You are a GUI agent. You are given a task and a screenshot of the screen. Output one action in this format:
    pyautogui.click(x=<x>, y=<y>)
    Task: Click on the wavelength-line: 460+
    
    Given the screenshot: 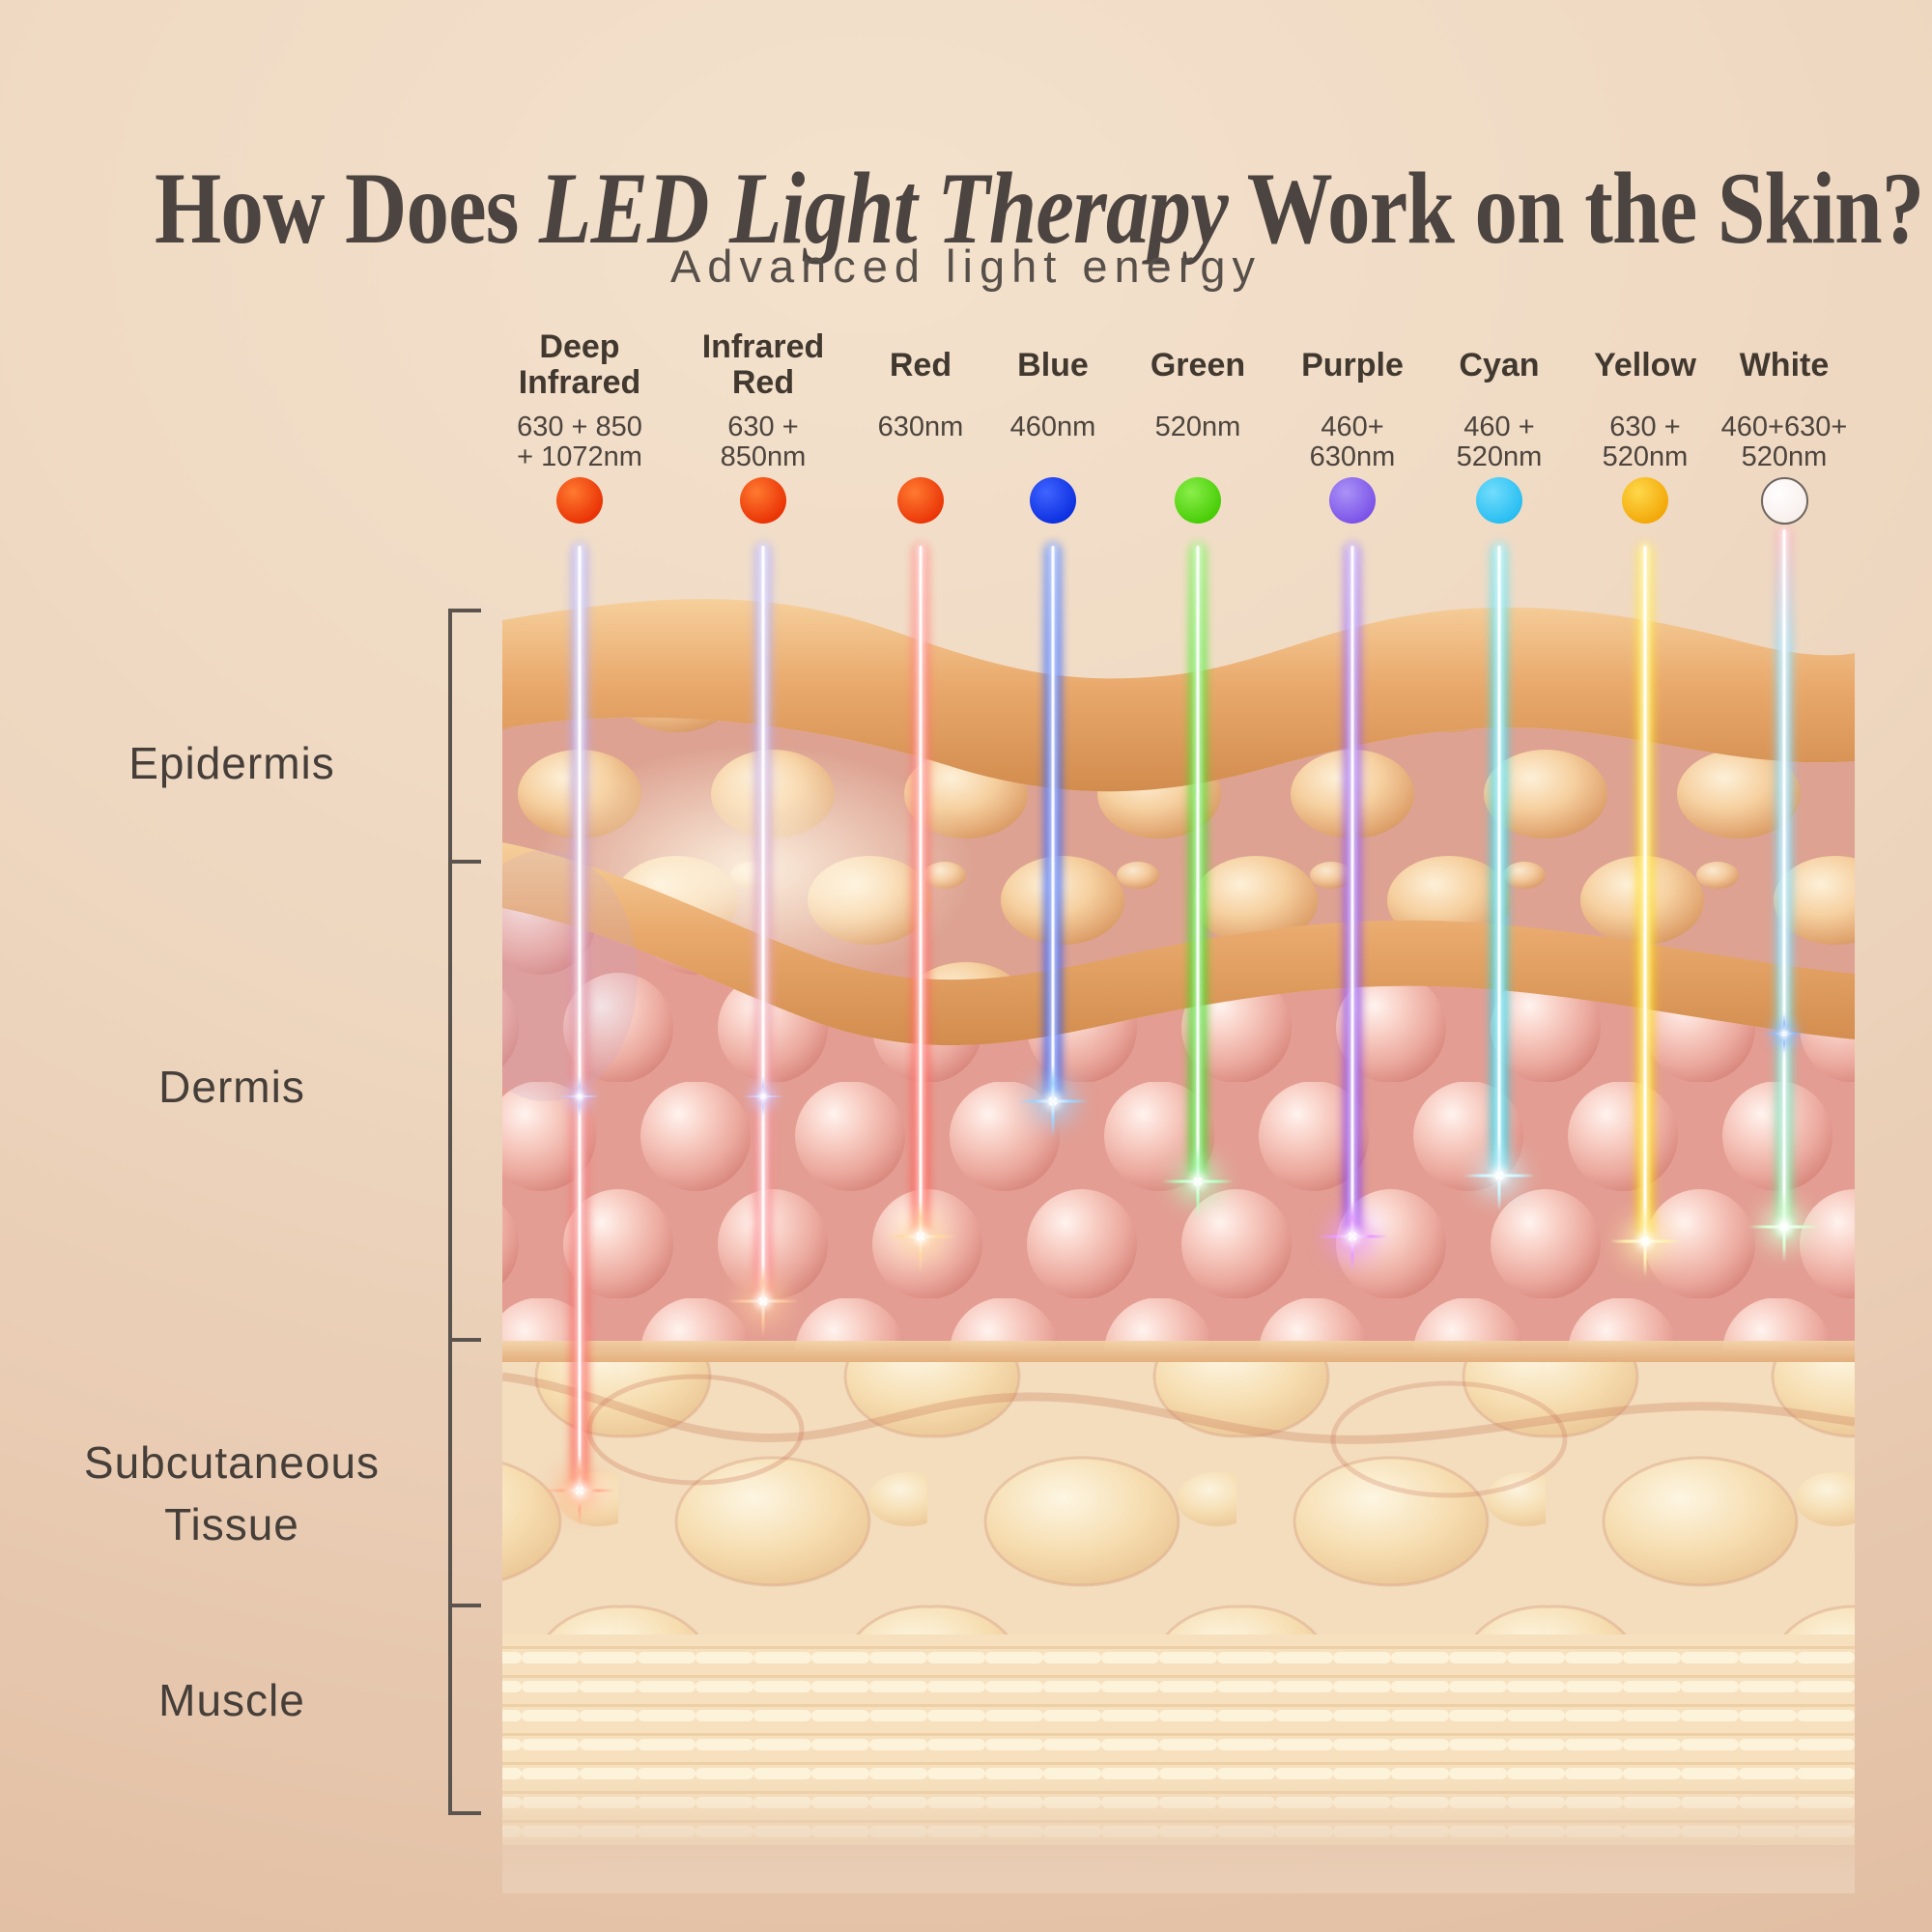 What is the action you would take?
    pyautogui.click(x=1352, y=427)
    